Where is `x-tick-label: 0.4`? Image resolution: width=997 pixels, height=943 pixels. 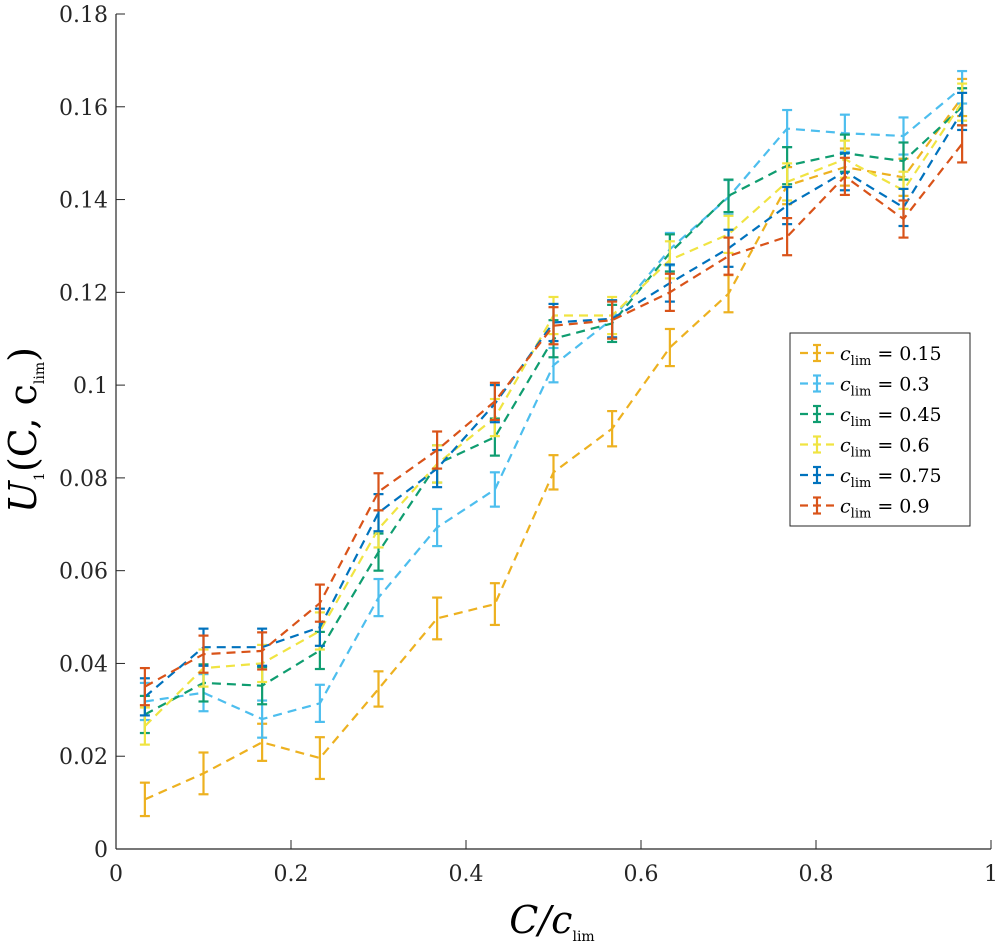 x-tick-label: 0.4 is located at coordinates (466, 874).